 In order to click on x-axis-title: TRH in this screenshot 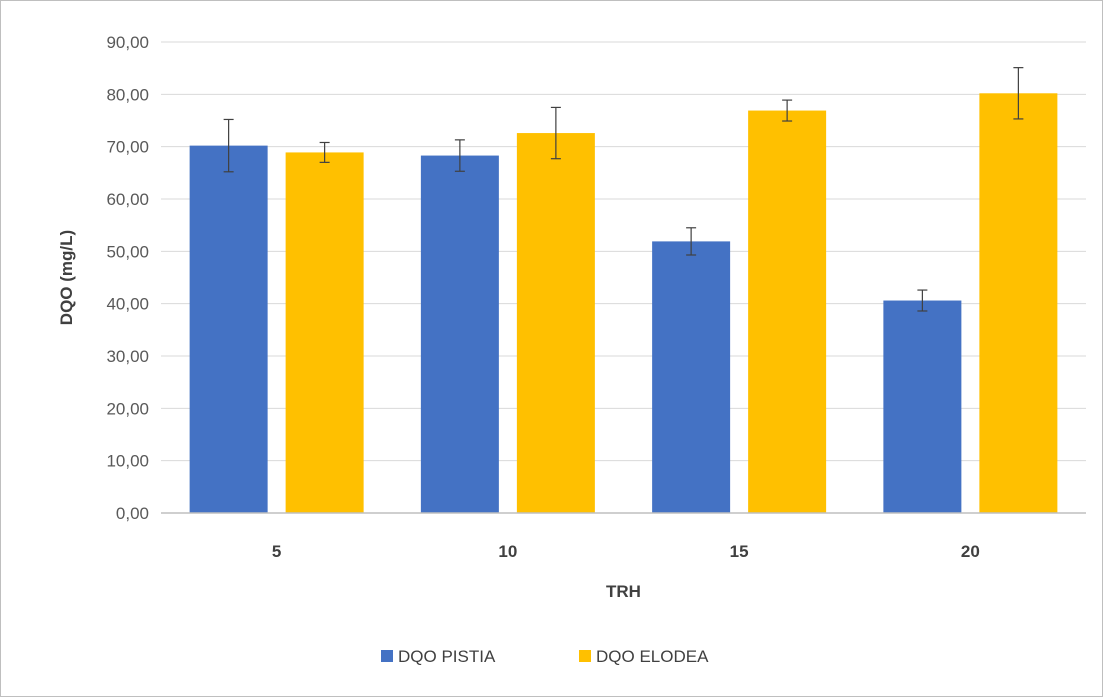, I will do `click(623, 591)`.